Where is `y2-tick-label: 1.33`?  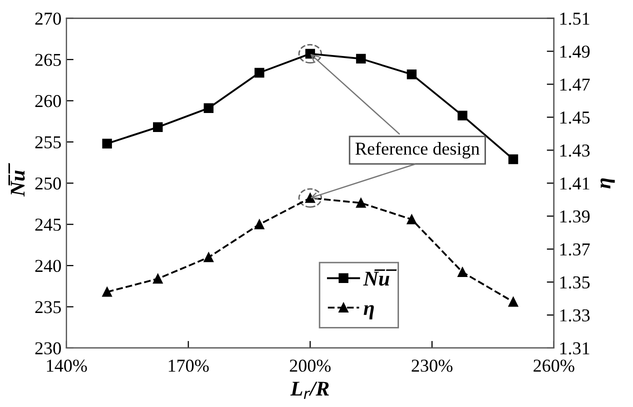 y2-tick-label: 1.33 is located at coordinates (575, 315).